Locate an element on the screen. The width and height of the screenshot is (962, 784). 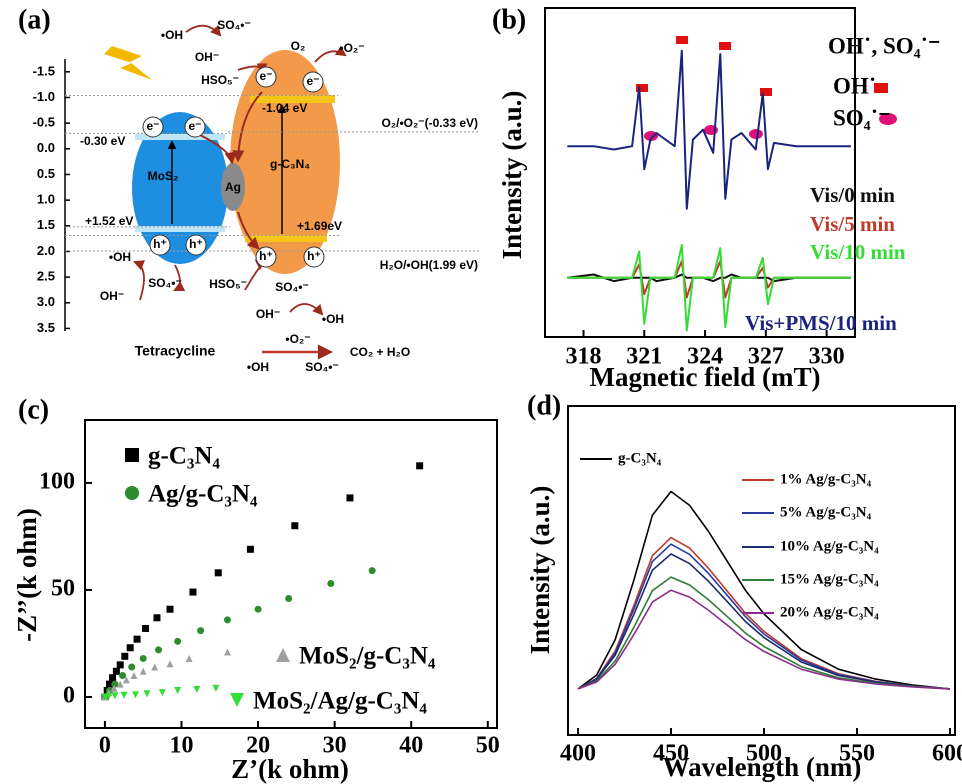
legend-so4-marker is located at coordinates (888, 119).